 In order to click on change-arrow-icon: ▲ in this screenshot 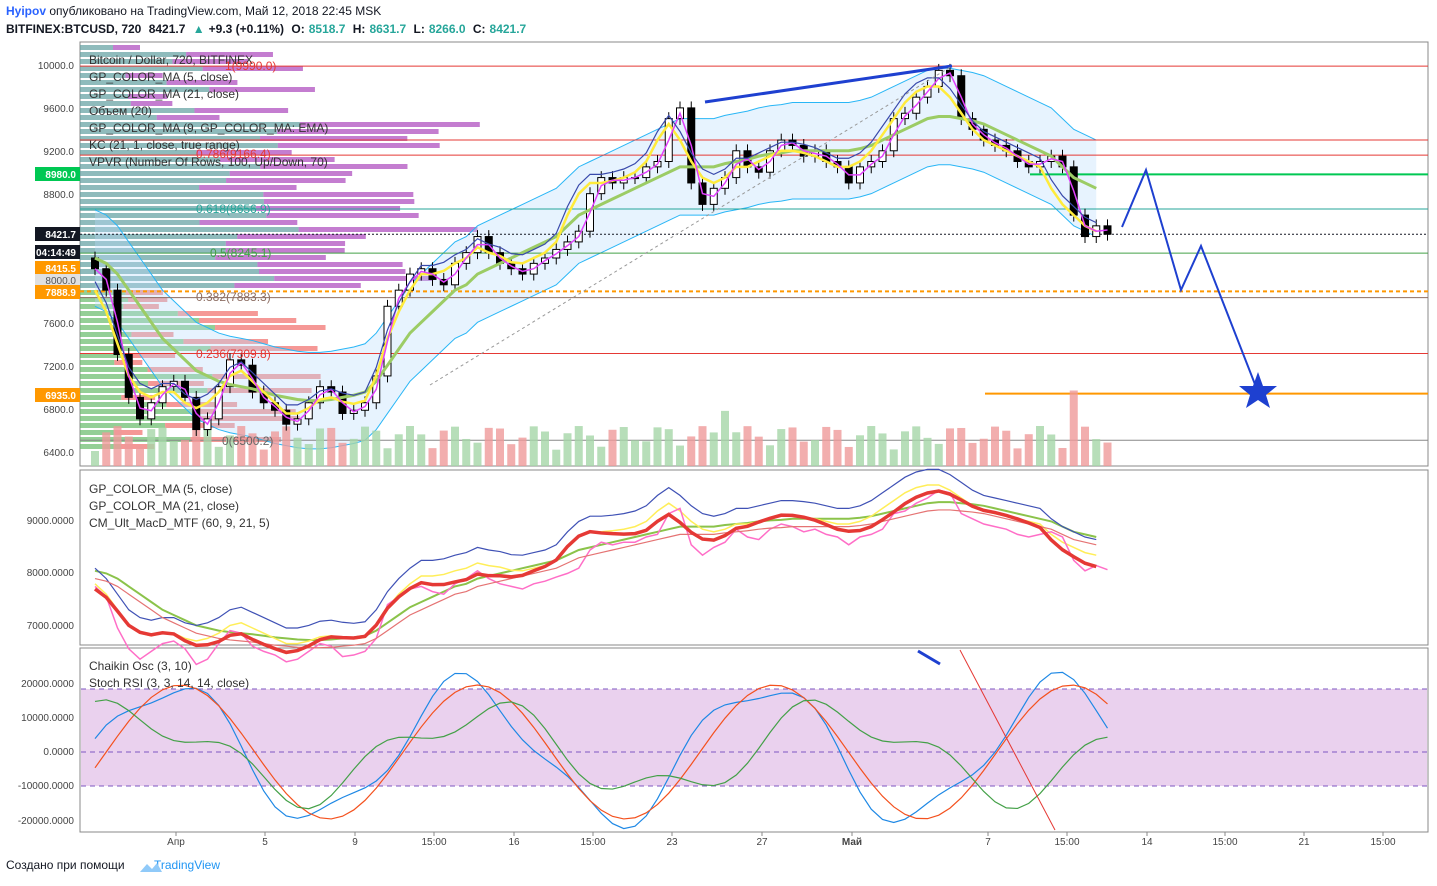, I will do `click(198, 29)`.